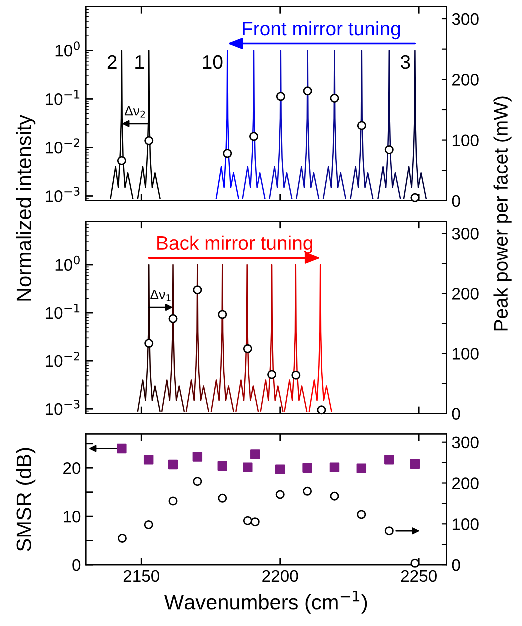 This screenshot has width=522, height=626. I want to click on y-axis-title: Normalized intensity, so click(26, 207).